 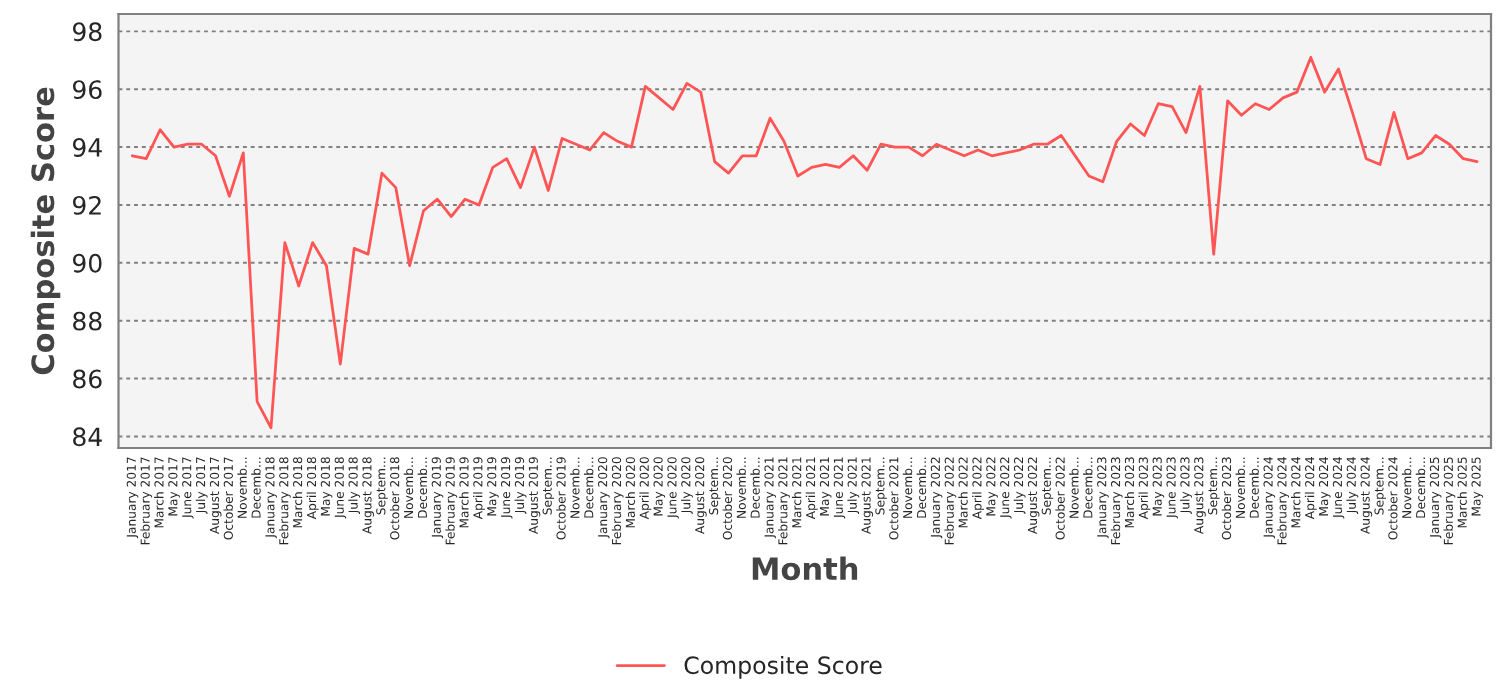 What do you see at coordinates (45, 231) in the screenshot?
I see `y-axis-title: Composite Score` at bounding box center [45, 231].